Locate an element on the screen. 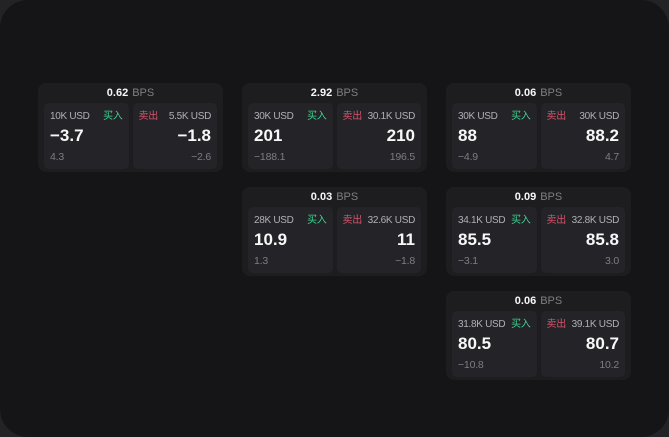  buy-delta: 1.3 is located at coordinates (261, 261).